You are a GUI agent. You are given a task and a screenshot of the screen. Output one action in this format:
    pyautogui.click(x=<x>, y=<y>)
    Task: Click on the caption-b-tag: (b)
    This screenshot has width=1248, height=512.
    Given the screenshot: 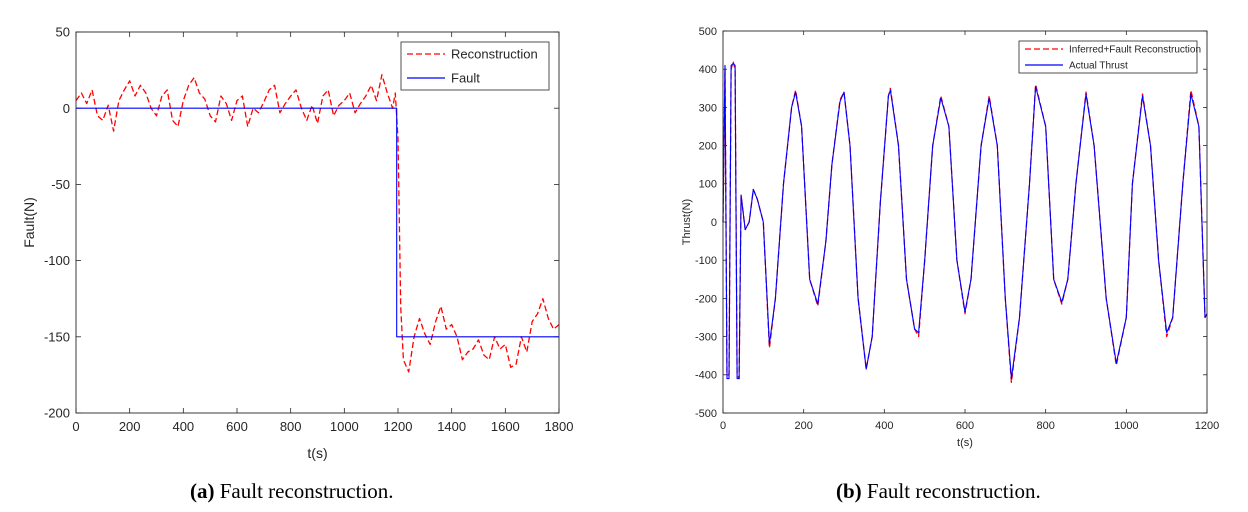 What is the action you would take?
    pyautogui.click(x=849, y=491)
    